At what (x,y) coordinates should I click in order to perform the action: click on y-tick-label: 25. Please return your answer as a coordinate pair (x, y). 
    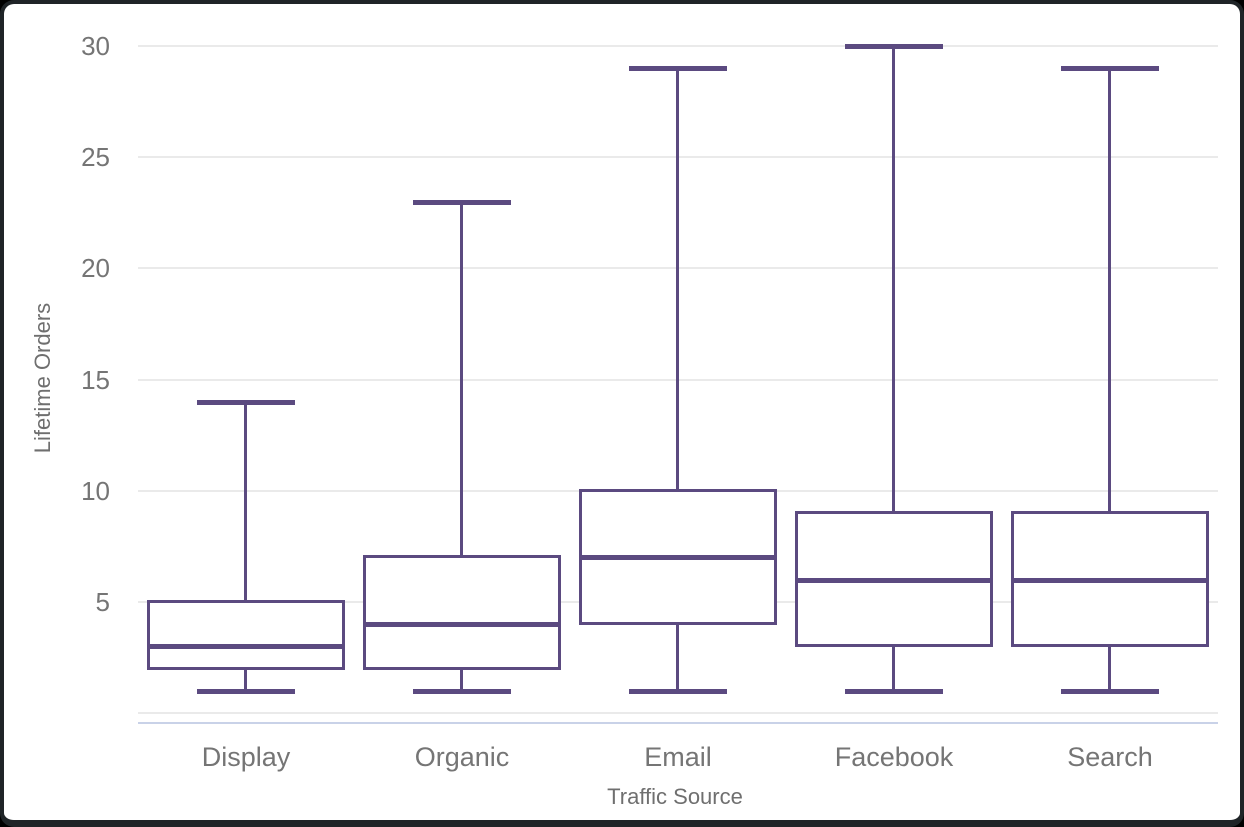
    Looking at the image, I should click on (95, 157).